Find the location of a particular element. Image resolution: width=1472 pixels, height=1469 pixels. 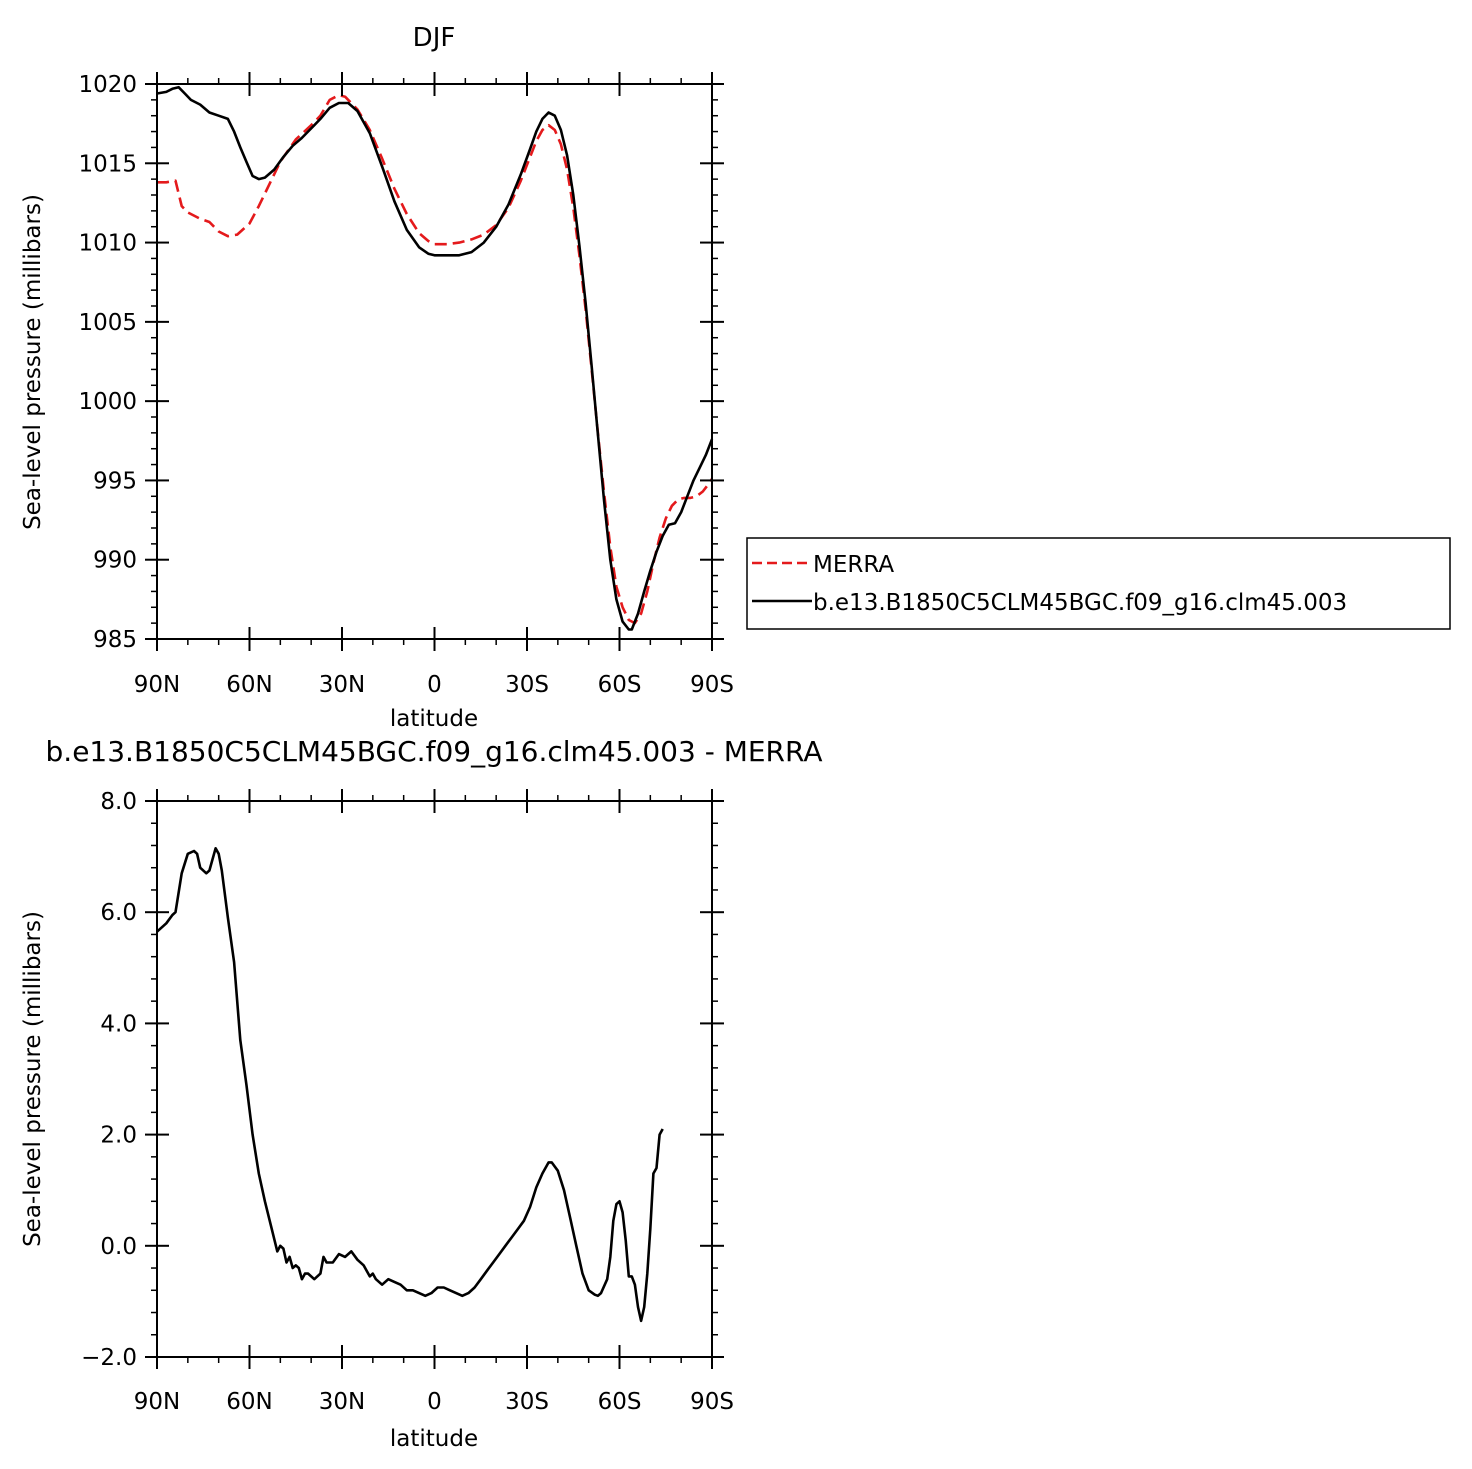

top-chart-plot-frame is located at coordinates (434, 361).